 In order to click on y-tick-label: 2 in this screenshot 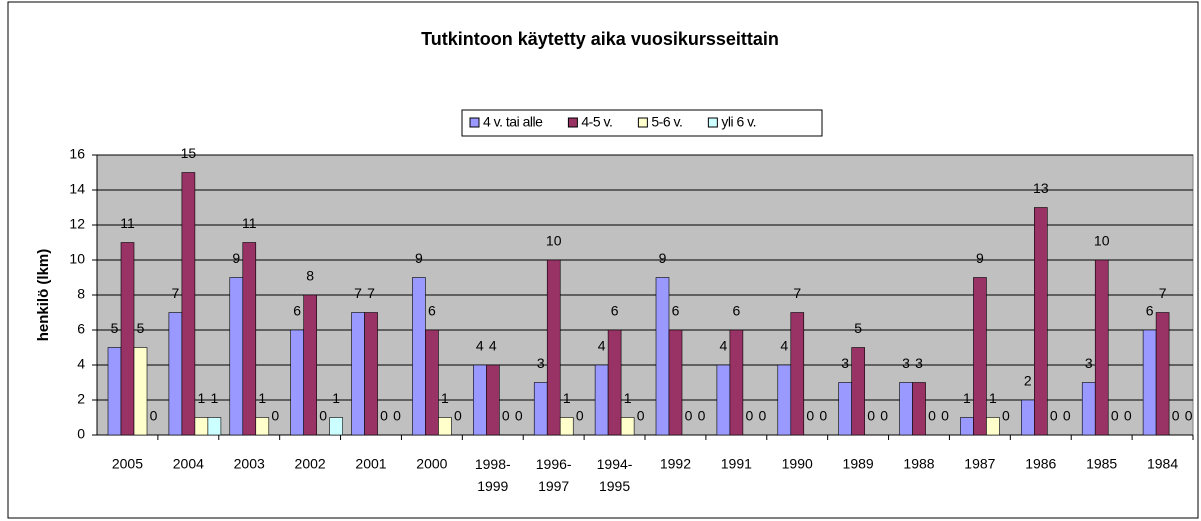, I will do `click(81, 399)`.